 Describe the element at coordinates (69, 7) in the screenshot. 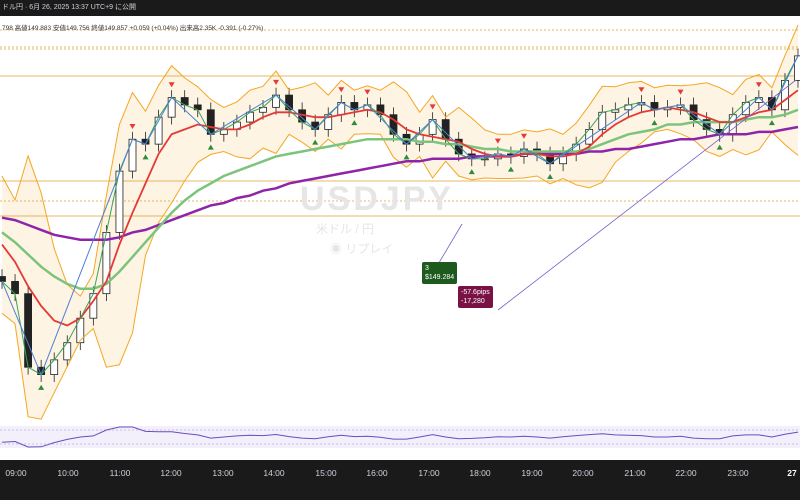

I see `chart-title: ドル円 · 6月 26, 2025 13:37 UTC+9 に公開` at that location.